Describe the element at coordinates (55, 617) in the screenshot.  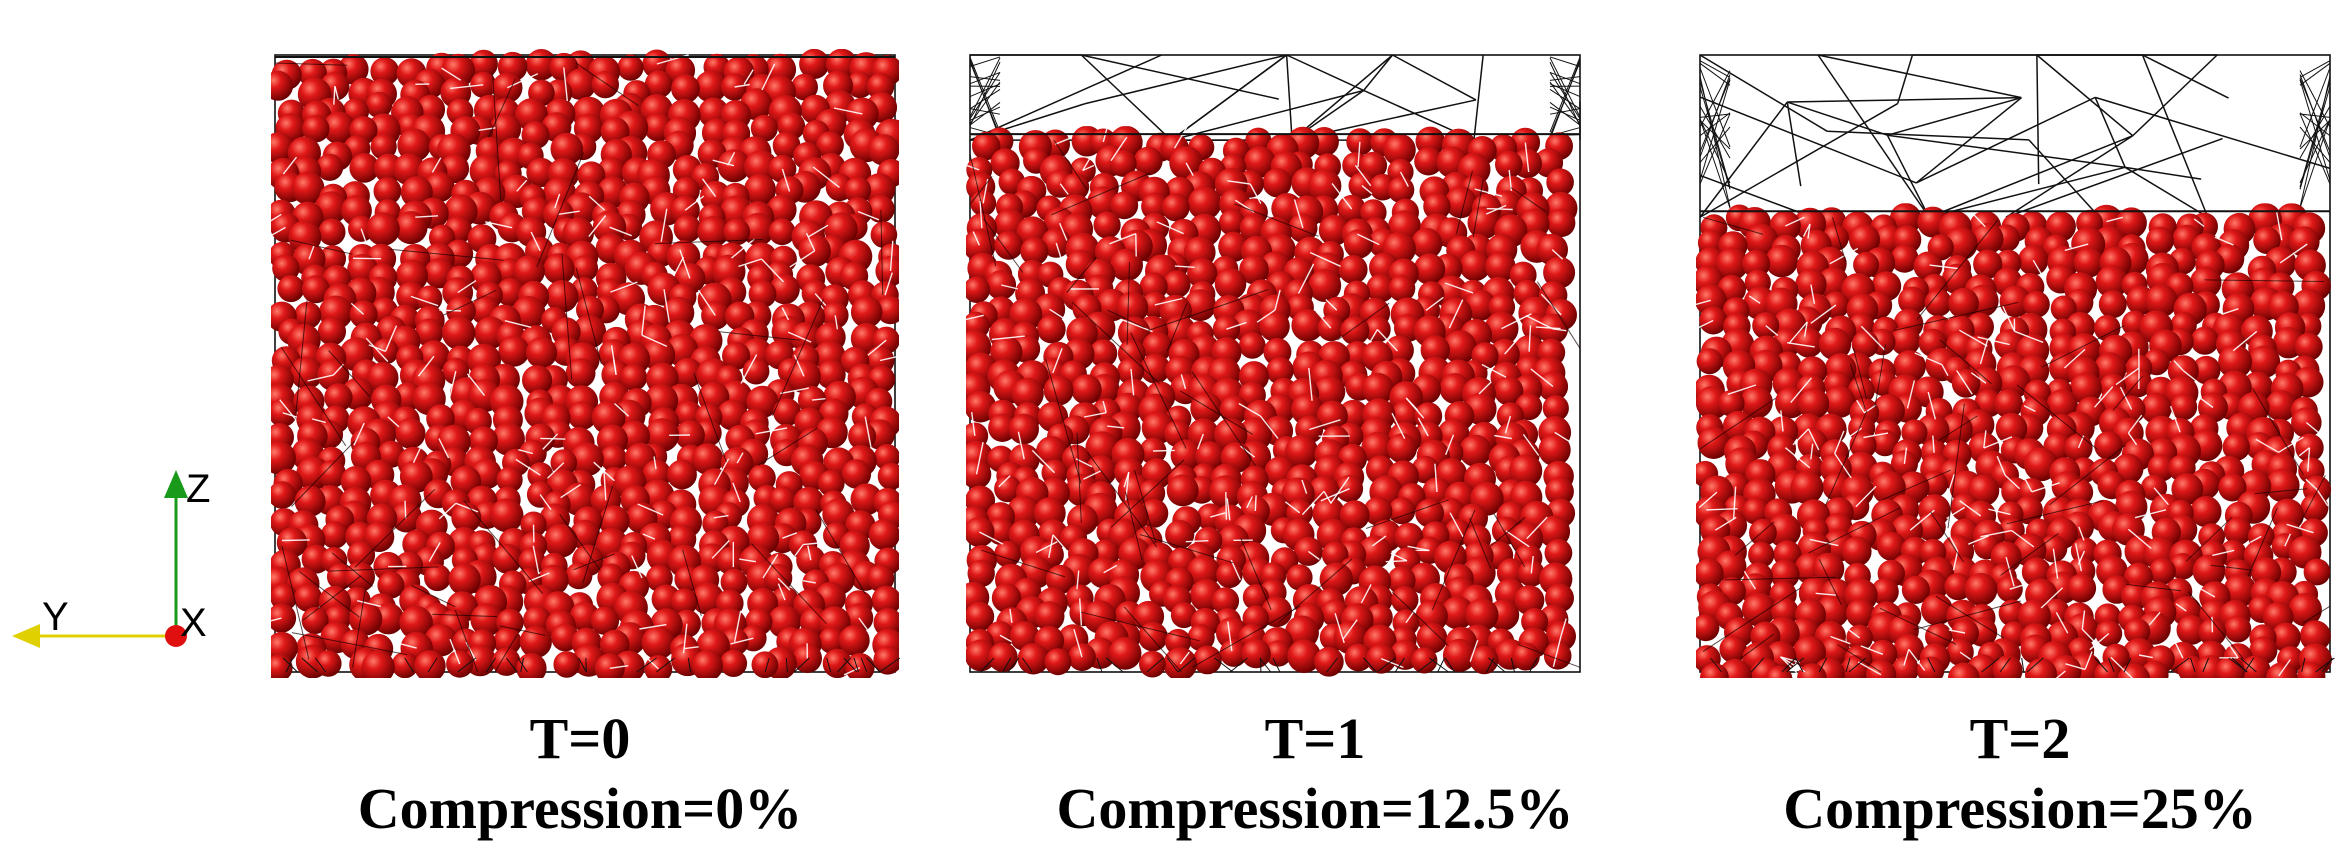
I see `y-axis-label: Y` at that location.